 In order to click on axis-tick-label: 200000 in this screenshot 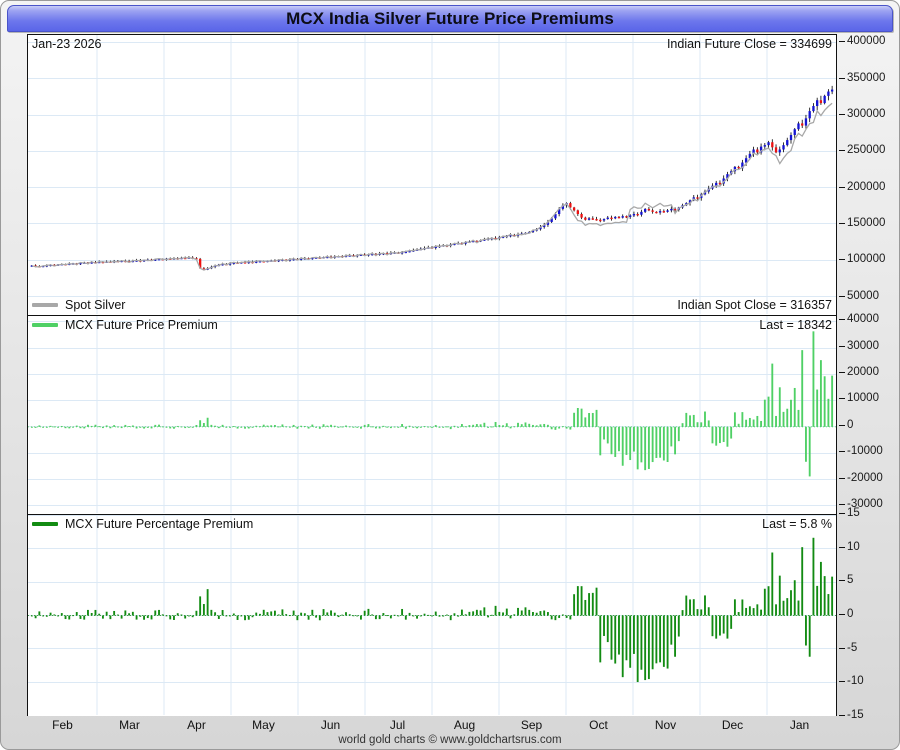, I will do `click(866, 186)`.